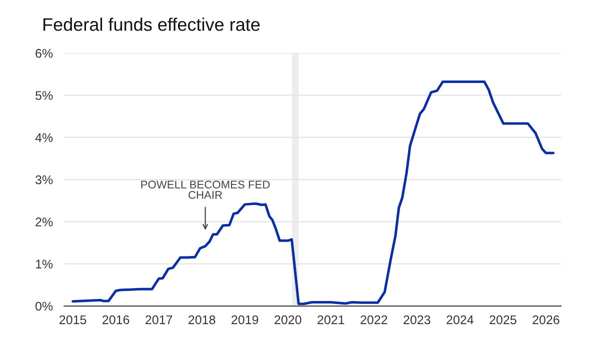 The height and width of the screenshot is (345, 600). I want to click on y-tick-label: 1%, so click(44, 264).